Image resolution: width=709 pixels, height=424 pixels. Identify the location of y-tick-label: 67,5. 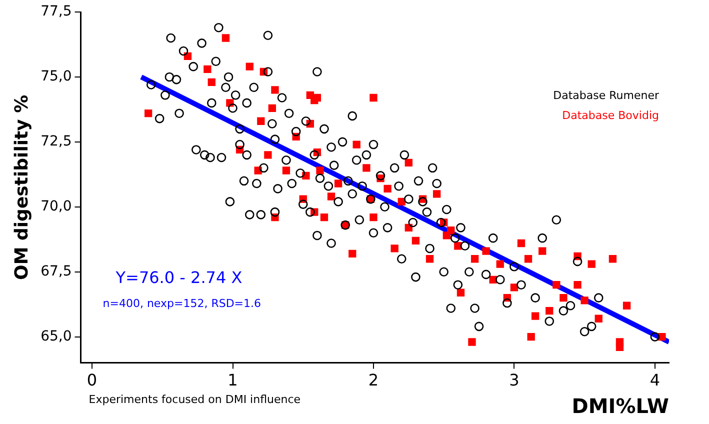
(56, 271).